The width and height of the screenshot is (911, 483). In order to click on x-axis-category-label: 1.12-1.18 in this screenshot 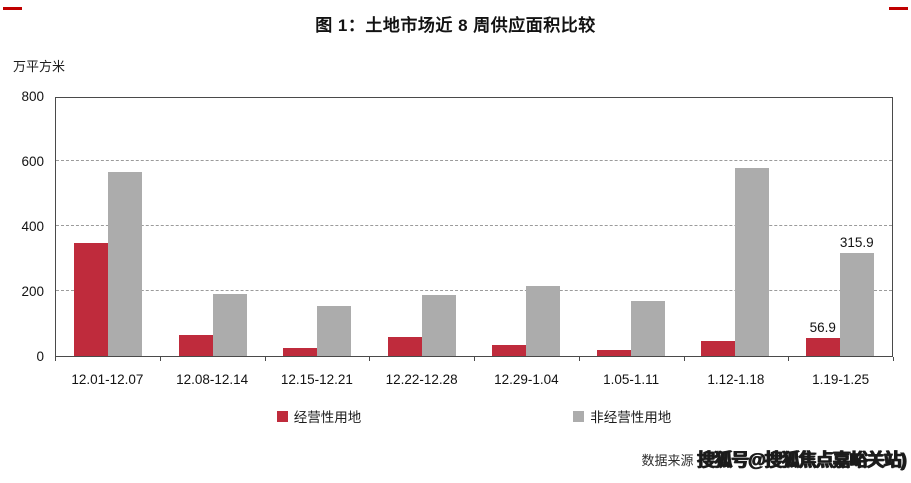, I will do `click(736, 379)`.